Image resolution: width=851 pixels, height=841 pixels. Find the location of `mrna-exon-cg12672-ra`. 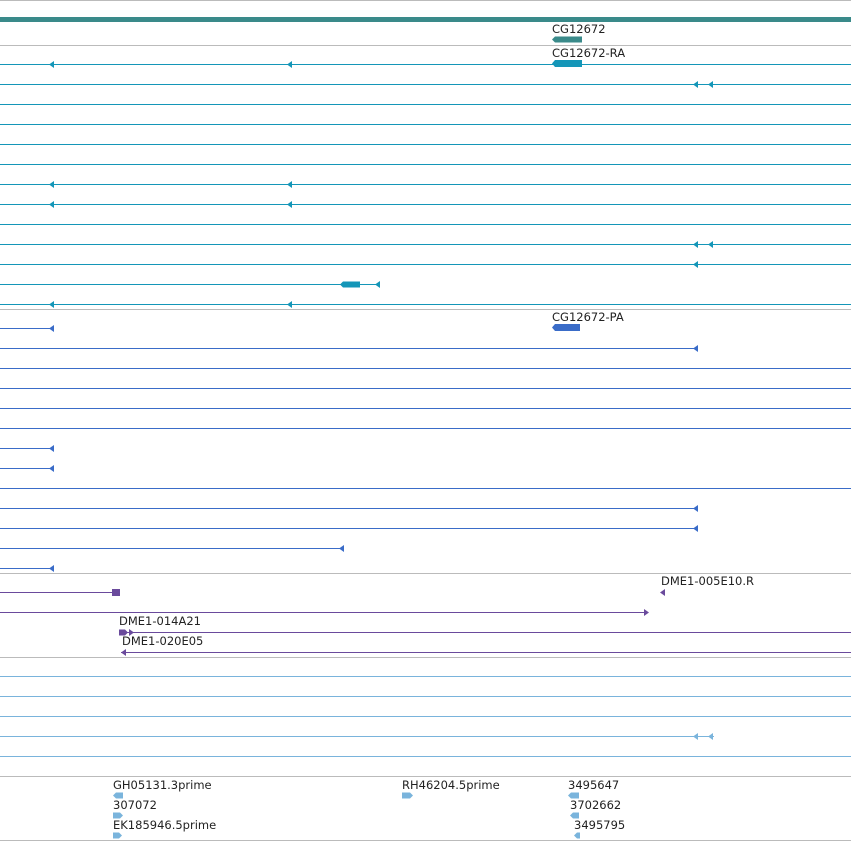

mrna-exon-cg12672-ra is located at coordinates (567, 63).